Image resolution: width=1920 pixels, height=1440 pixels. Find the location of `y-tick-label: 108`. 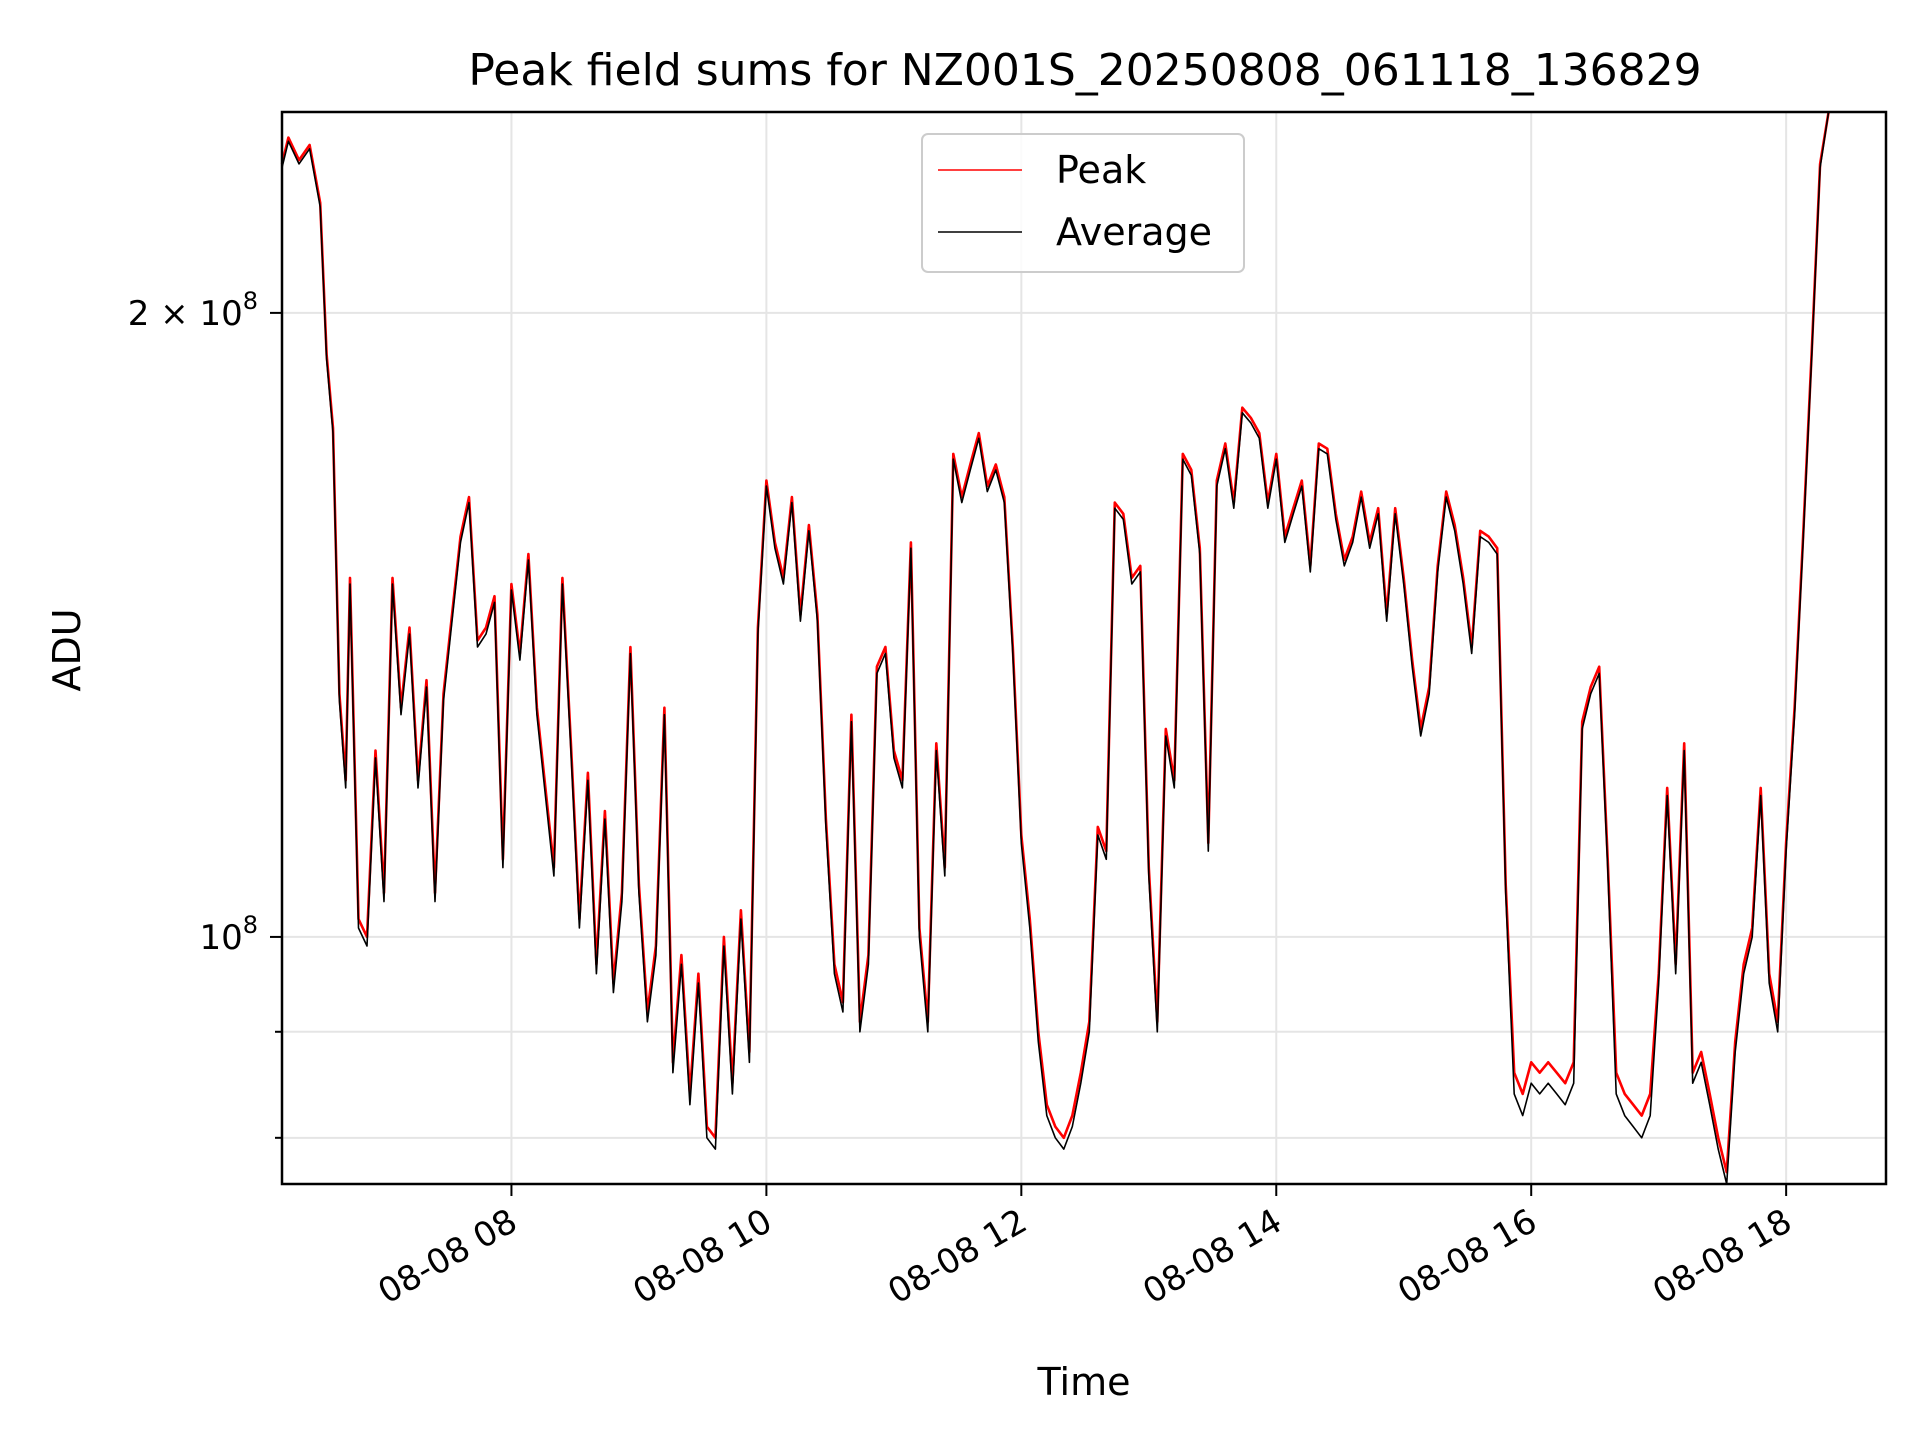

y-tick-label: 108 is located at coordinates (228, 934).